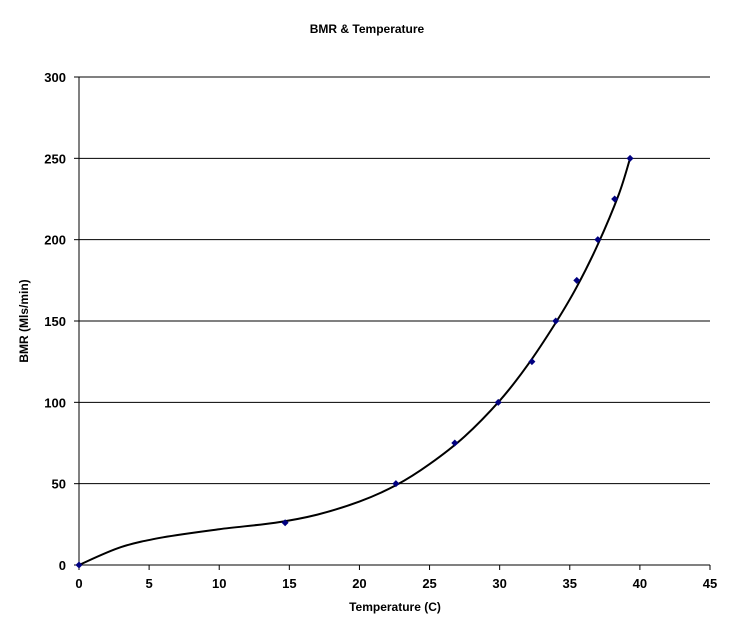 This screenshot has height=637, width=734. I want to click on x-tick-label: 10, so click(219, 583).